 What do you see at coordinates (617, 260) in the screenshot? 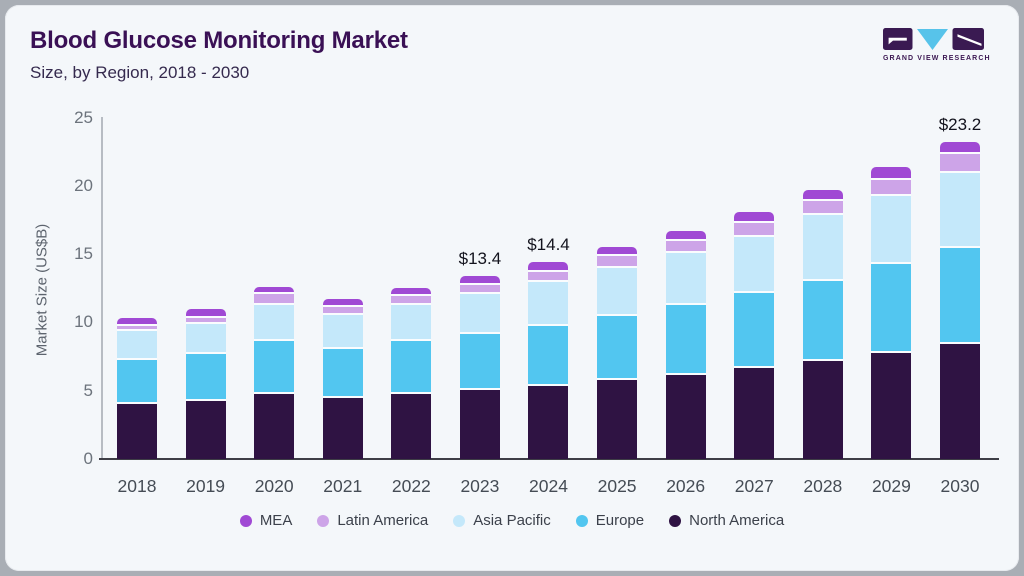
I see `bar-segment-latin-america-2025` at bounding box center [617, 260].